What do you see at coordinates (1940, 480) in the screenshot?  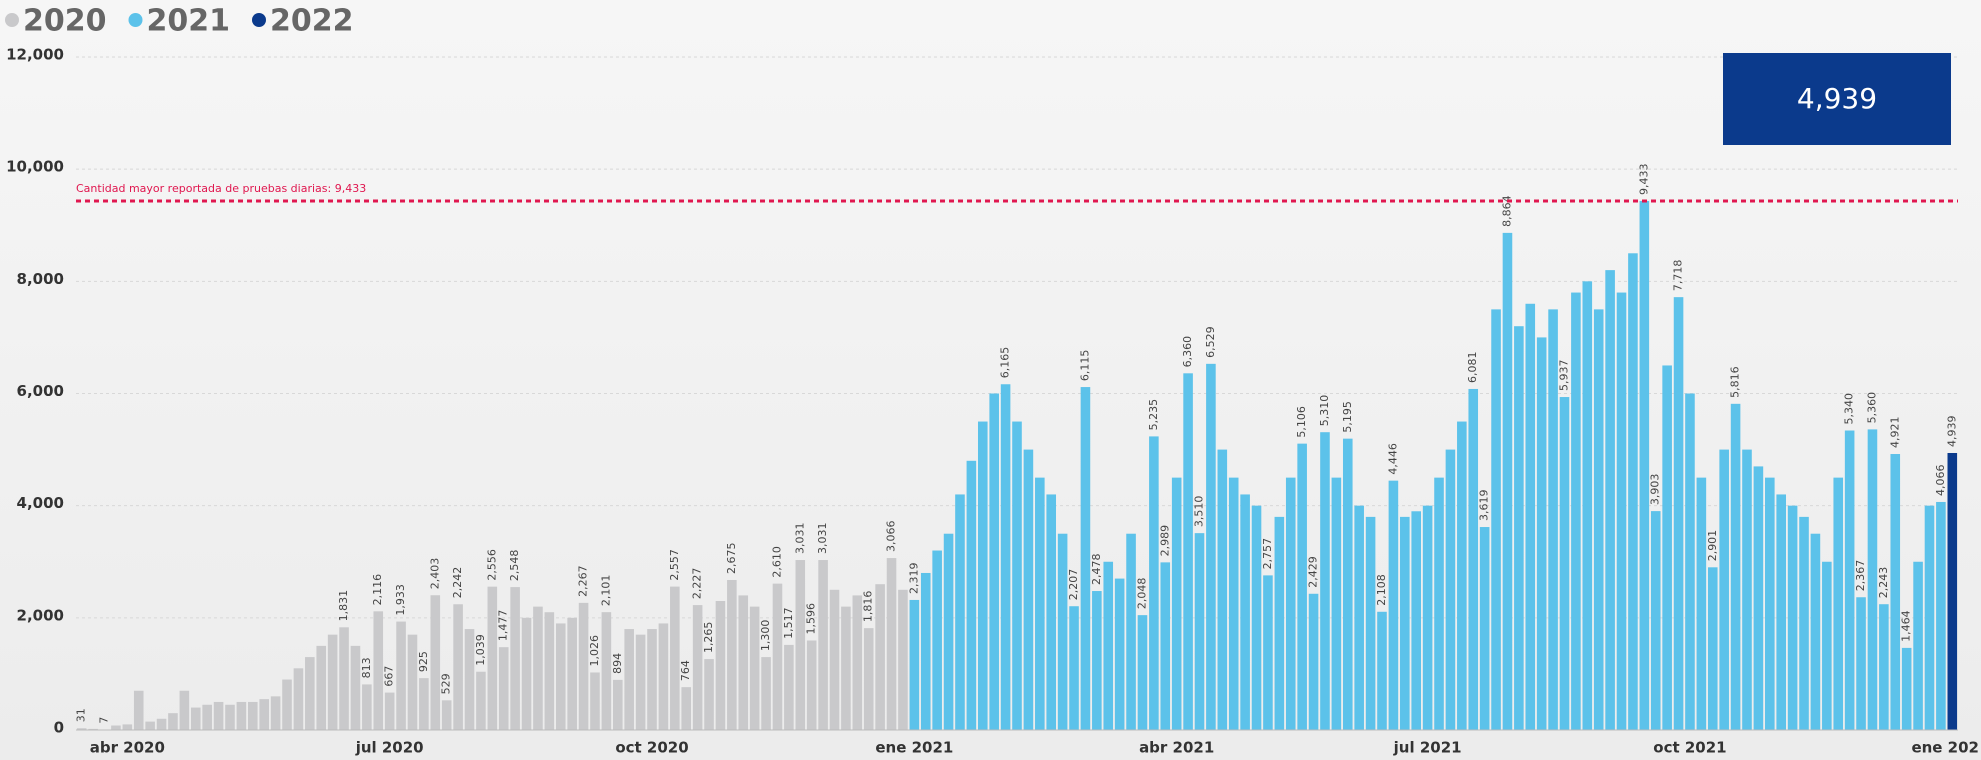 I see `data-label: 4,066` at bounding box center [1940, 480].